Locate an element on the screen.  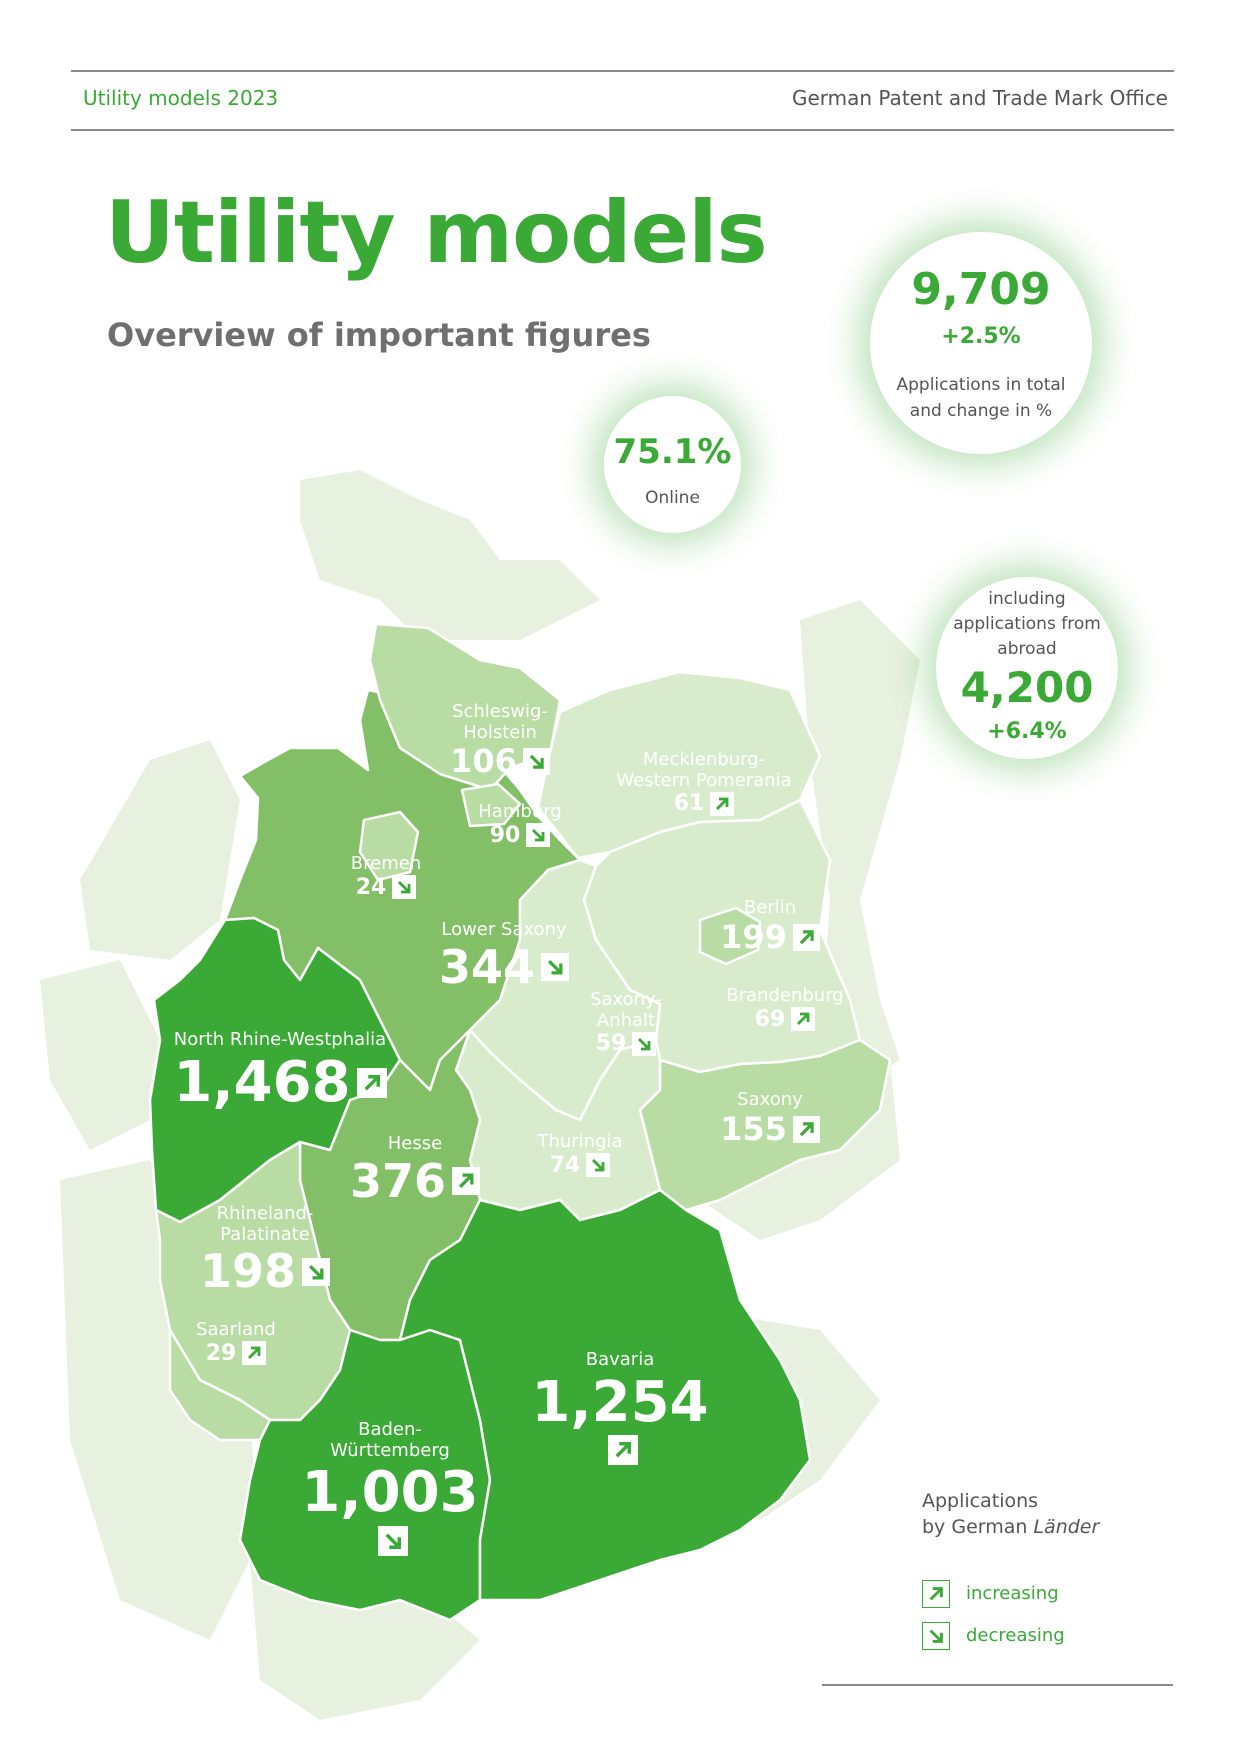
legend-decreasing-label: decreasing is located at coordinates (1015, 1635).